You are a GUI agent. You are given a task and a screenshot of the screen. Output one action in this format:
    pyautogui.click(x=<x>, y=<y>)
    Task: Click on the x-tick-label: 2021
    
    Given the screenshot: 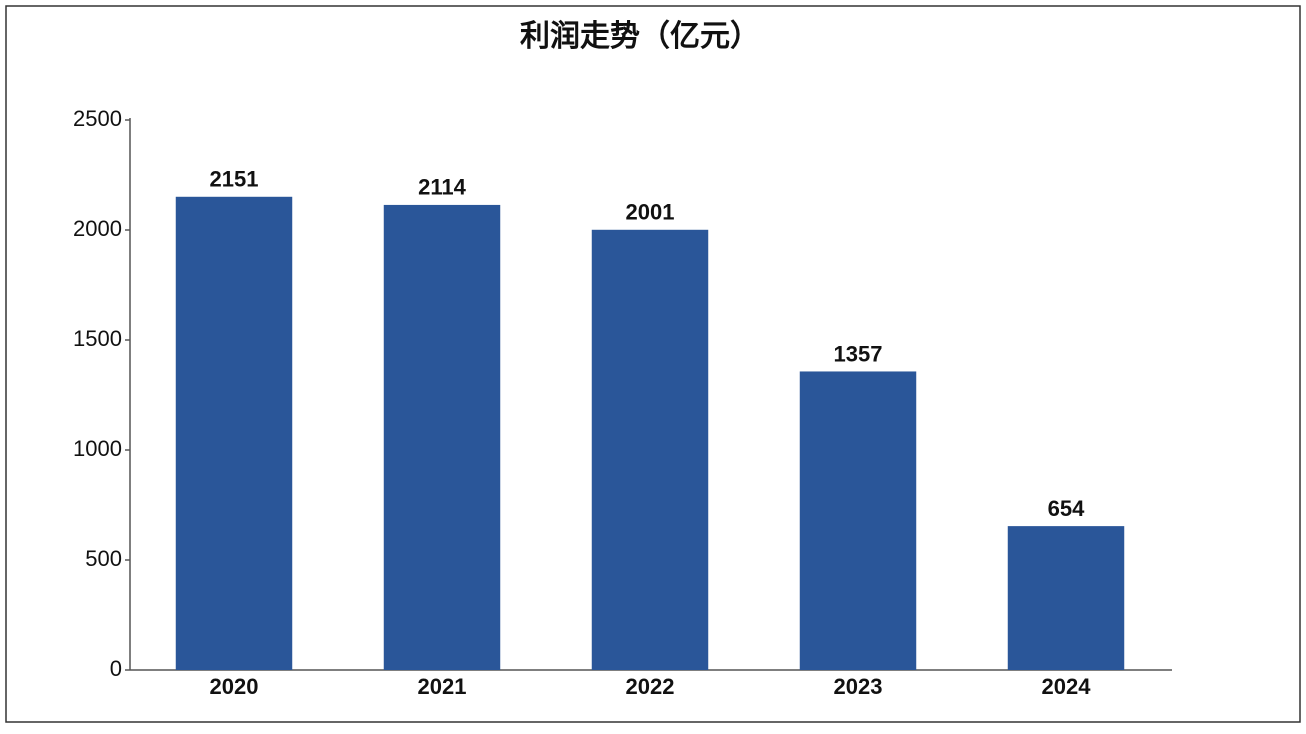 What is the action you would take?
    pyautogui.click(x=442, y=686)
    